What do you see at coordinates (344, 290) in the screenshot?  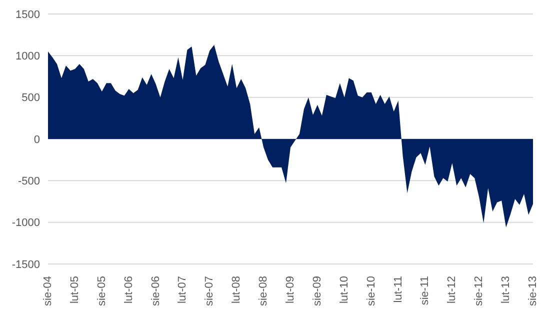 I see `x-tick-label: lut-10` at bounding box center [344, 290].